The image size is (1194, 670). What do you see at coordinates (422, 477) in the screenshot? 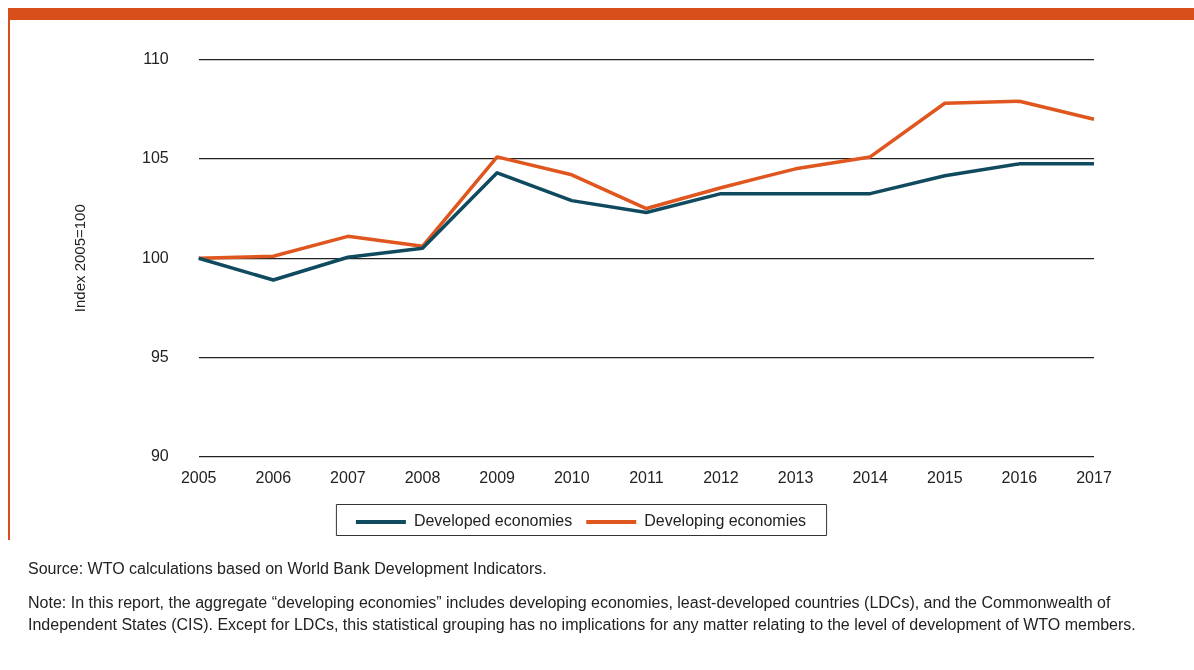
I see `x-tick-label: 2008` at bounding box center [422, 477].